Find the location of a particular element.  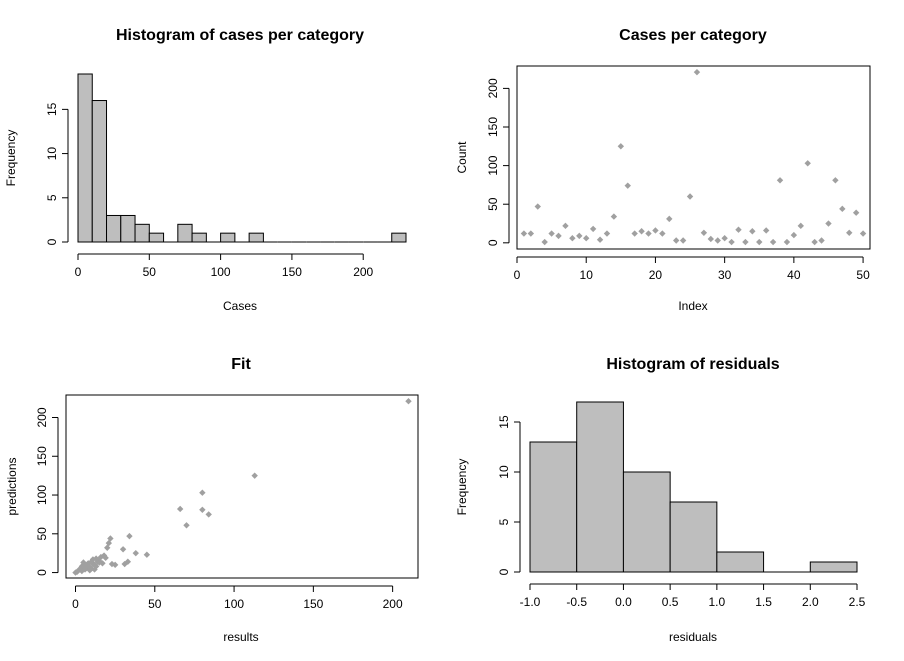

x-axis-label: results is located at coordinates (240, 637).